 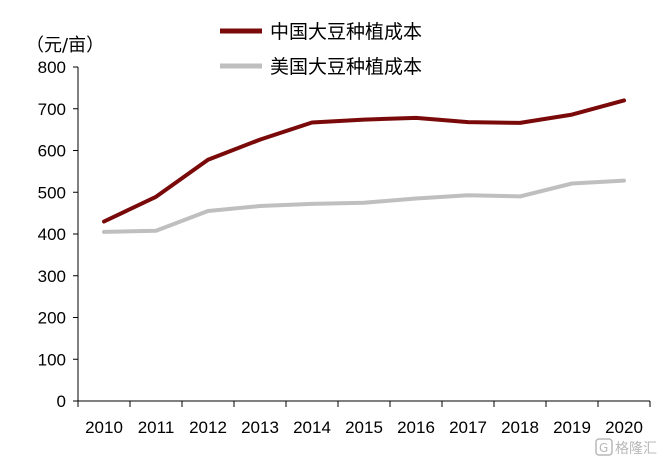 I want to click on y-tick-label: 300, so click(x=52, y=276).